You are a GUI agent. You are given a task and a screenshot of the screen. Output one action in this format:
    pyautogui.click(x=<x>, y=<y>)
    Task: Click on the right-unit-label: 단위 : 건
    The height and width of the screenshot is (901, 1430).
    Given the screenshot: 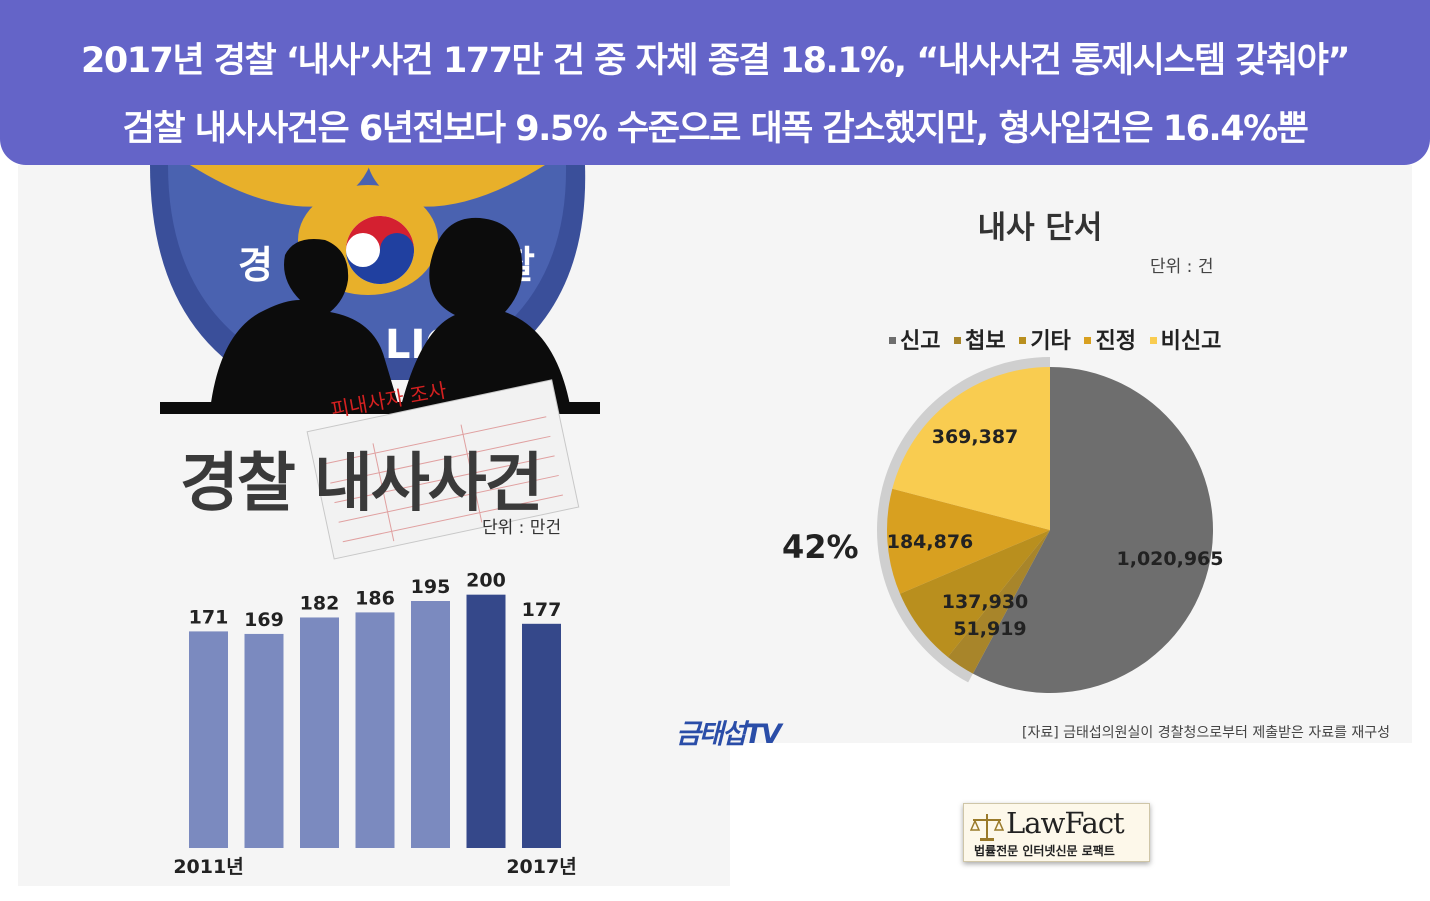 What is the action you would take?
    pyautogui.click(x=1182, y=267)
    